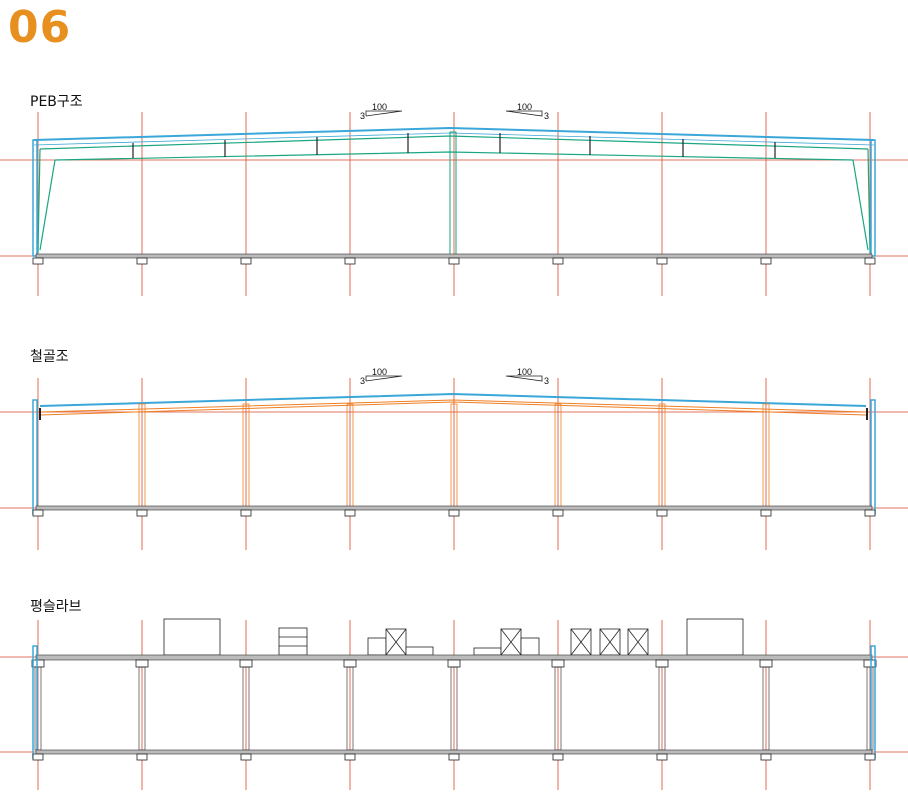  Describe the element at coordinates (49, 357) in the screenshot. I see `section-title-steel-frame: 철골조` at that location.